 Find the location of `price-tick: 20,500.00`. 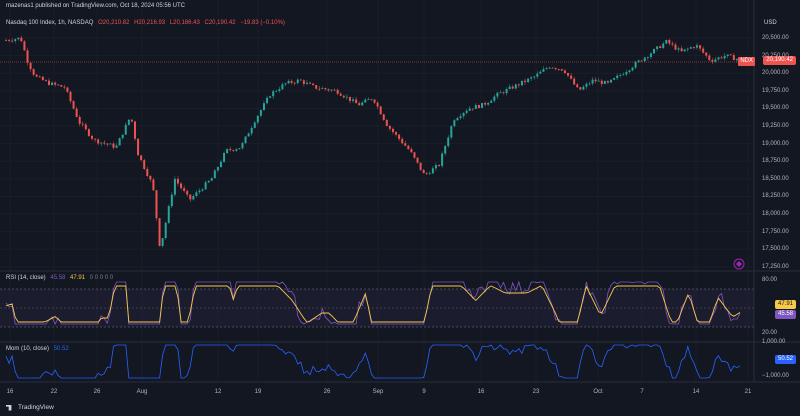

price-tick: 20,500.00 is located at coordinates (775, 38).